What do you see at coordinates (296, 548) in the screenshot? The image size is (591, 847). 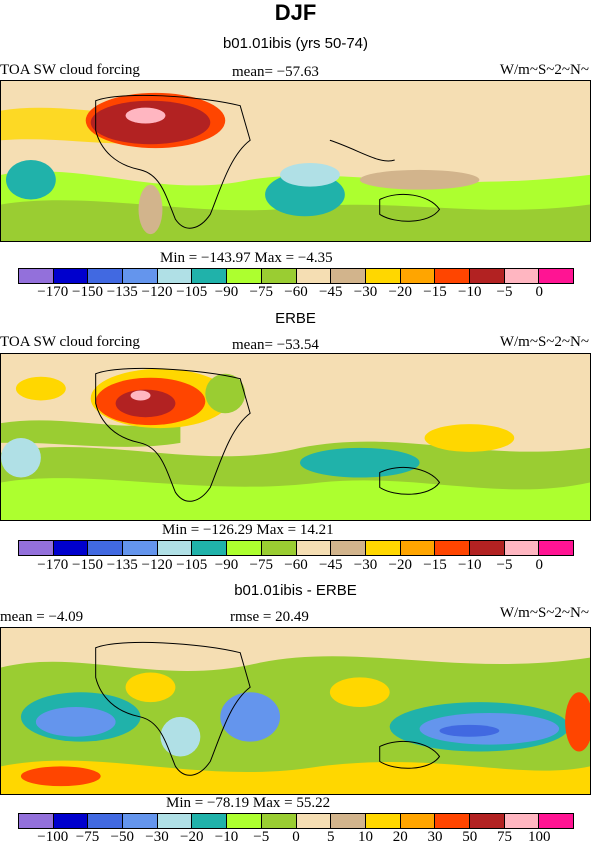 I see `panel2-colorbar` at bounding box center [296, 548].